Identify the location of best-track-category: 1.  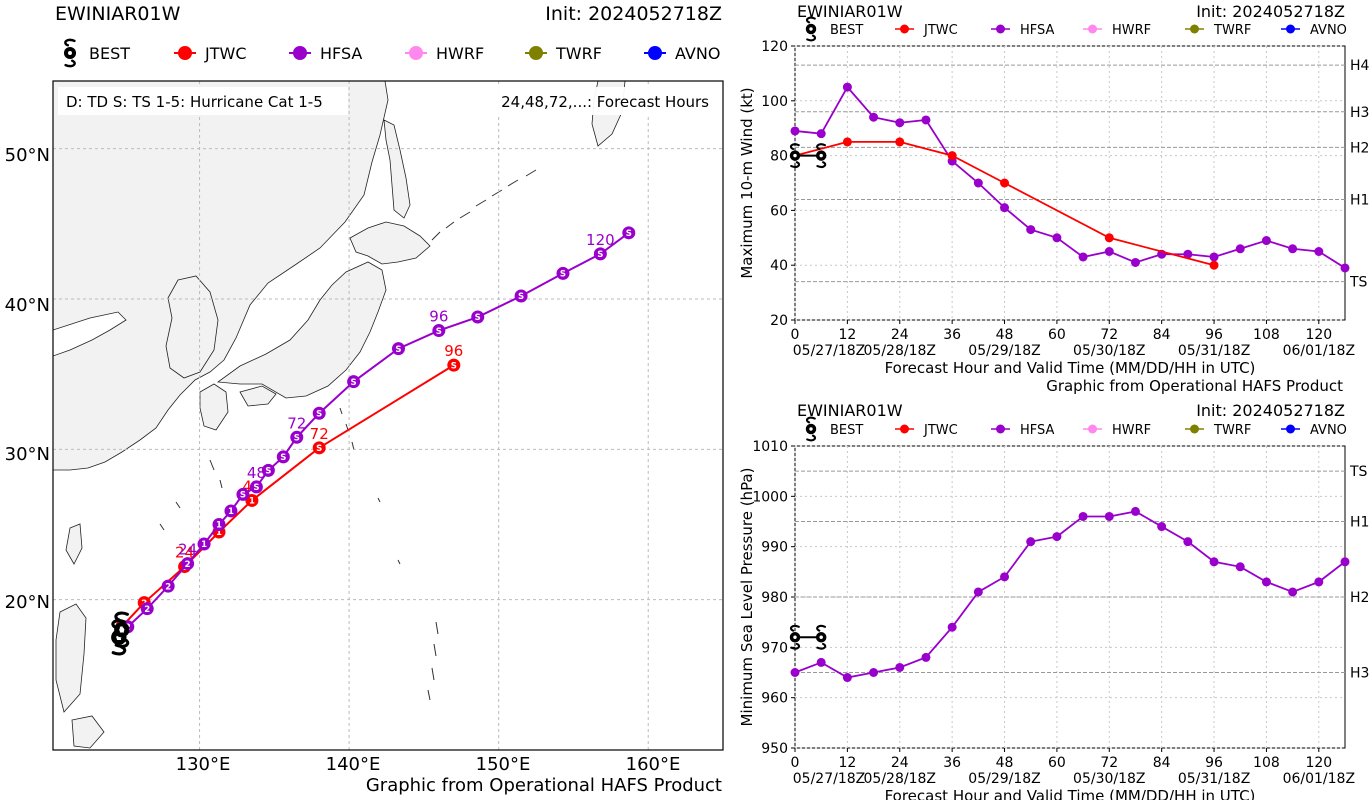
(119, 637).